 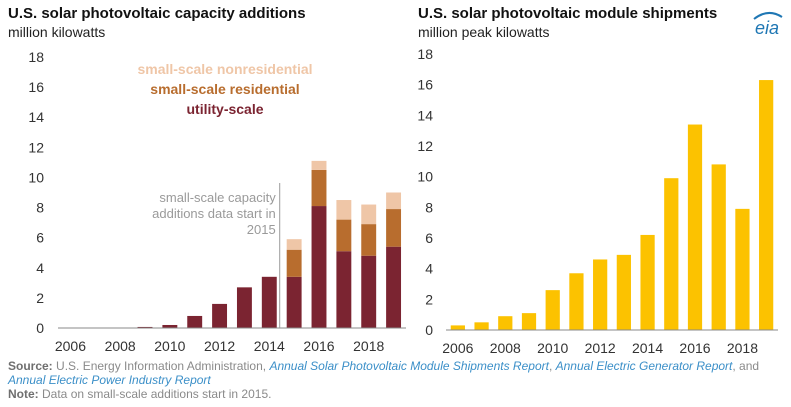 I want to click on left-bar-utility-scale-2013, so click(x=244, y=307).